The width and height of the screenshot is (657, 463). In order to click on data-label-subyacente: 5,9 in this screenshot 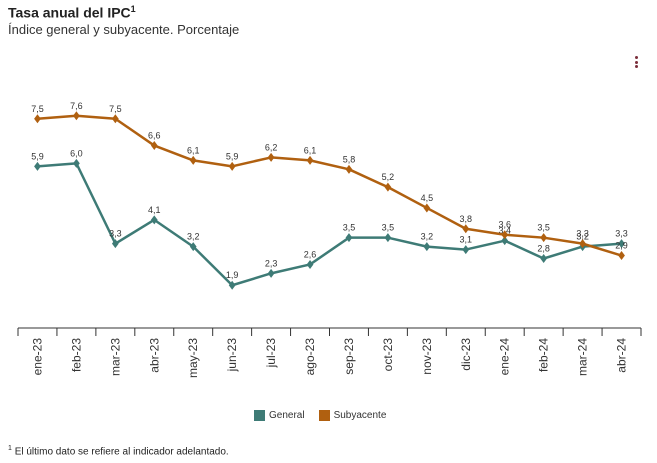, I will do `click(232, 156)`.